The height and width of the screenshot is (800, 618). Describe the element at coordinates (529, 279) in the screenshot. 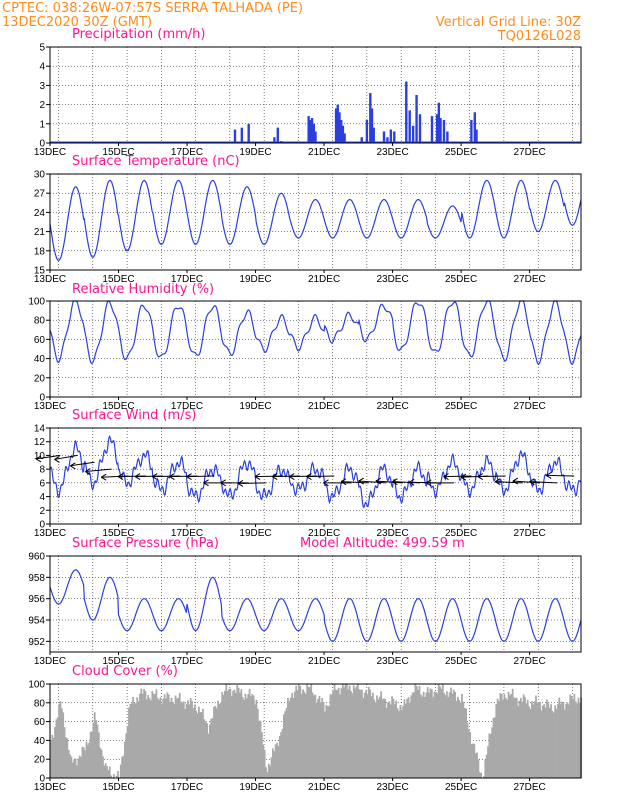

I see `x-tick-label: 27DEC` at that location.